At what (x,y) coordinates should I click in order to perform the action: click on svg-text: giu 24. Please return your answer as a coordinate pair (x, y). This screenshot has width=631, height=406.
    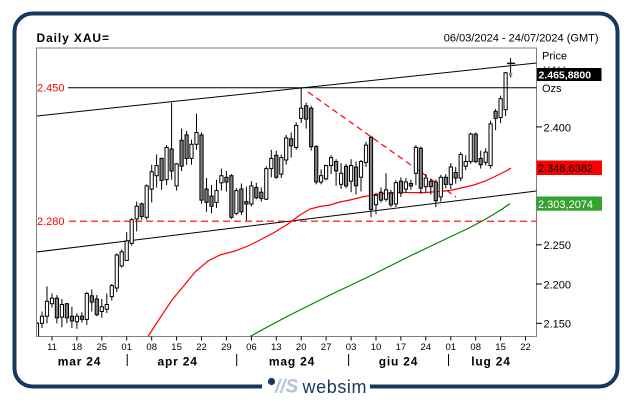
    Looking at the image, I should click on (398, 362).